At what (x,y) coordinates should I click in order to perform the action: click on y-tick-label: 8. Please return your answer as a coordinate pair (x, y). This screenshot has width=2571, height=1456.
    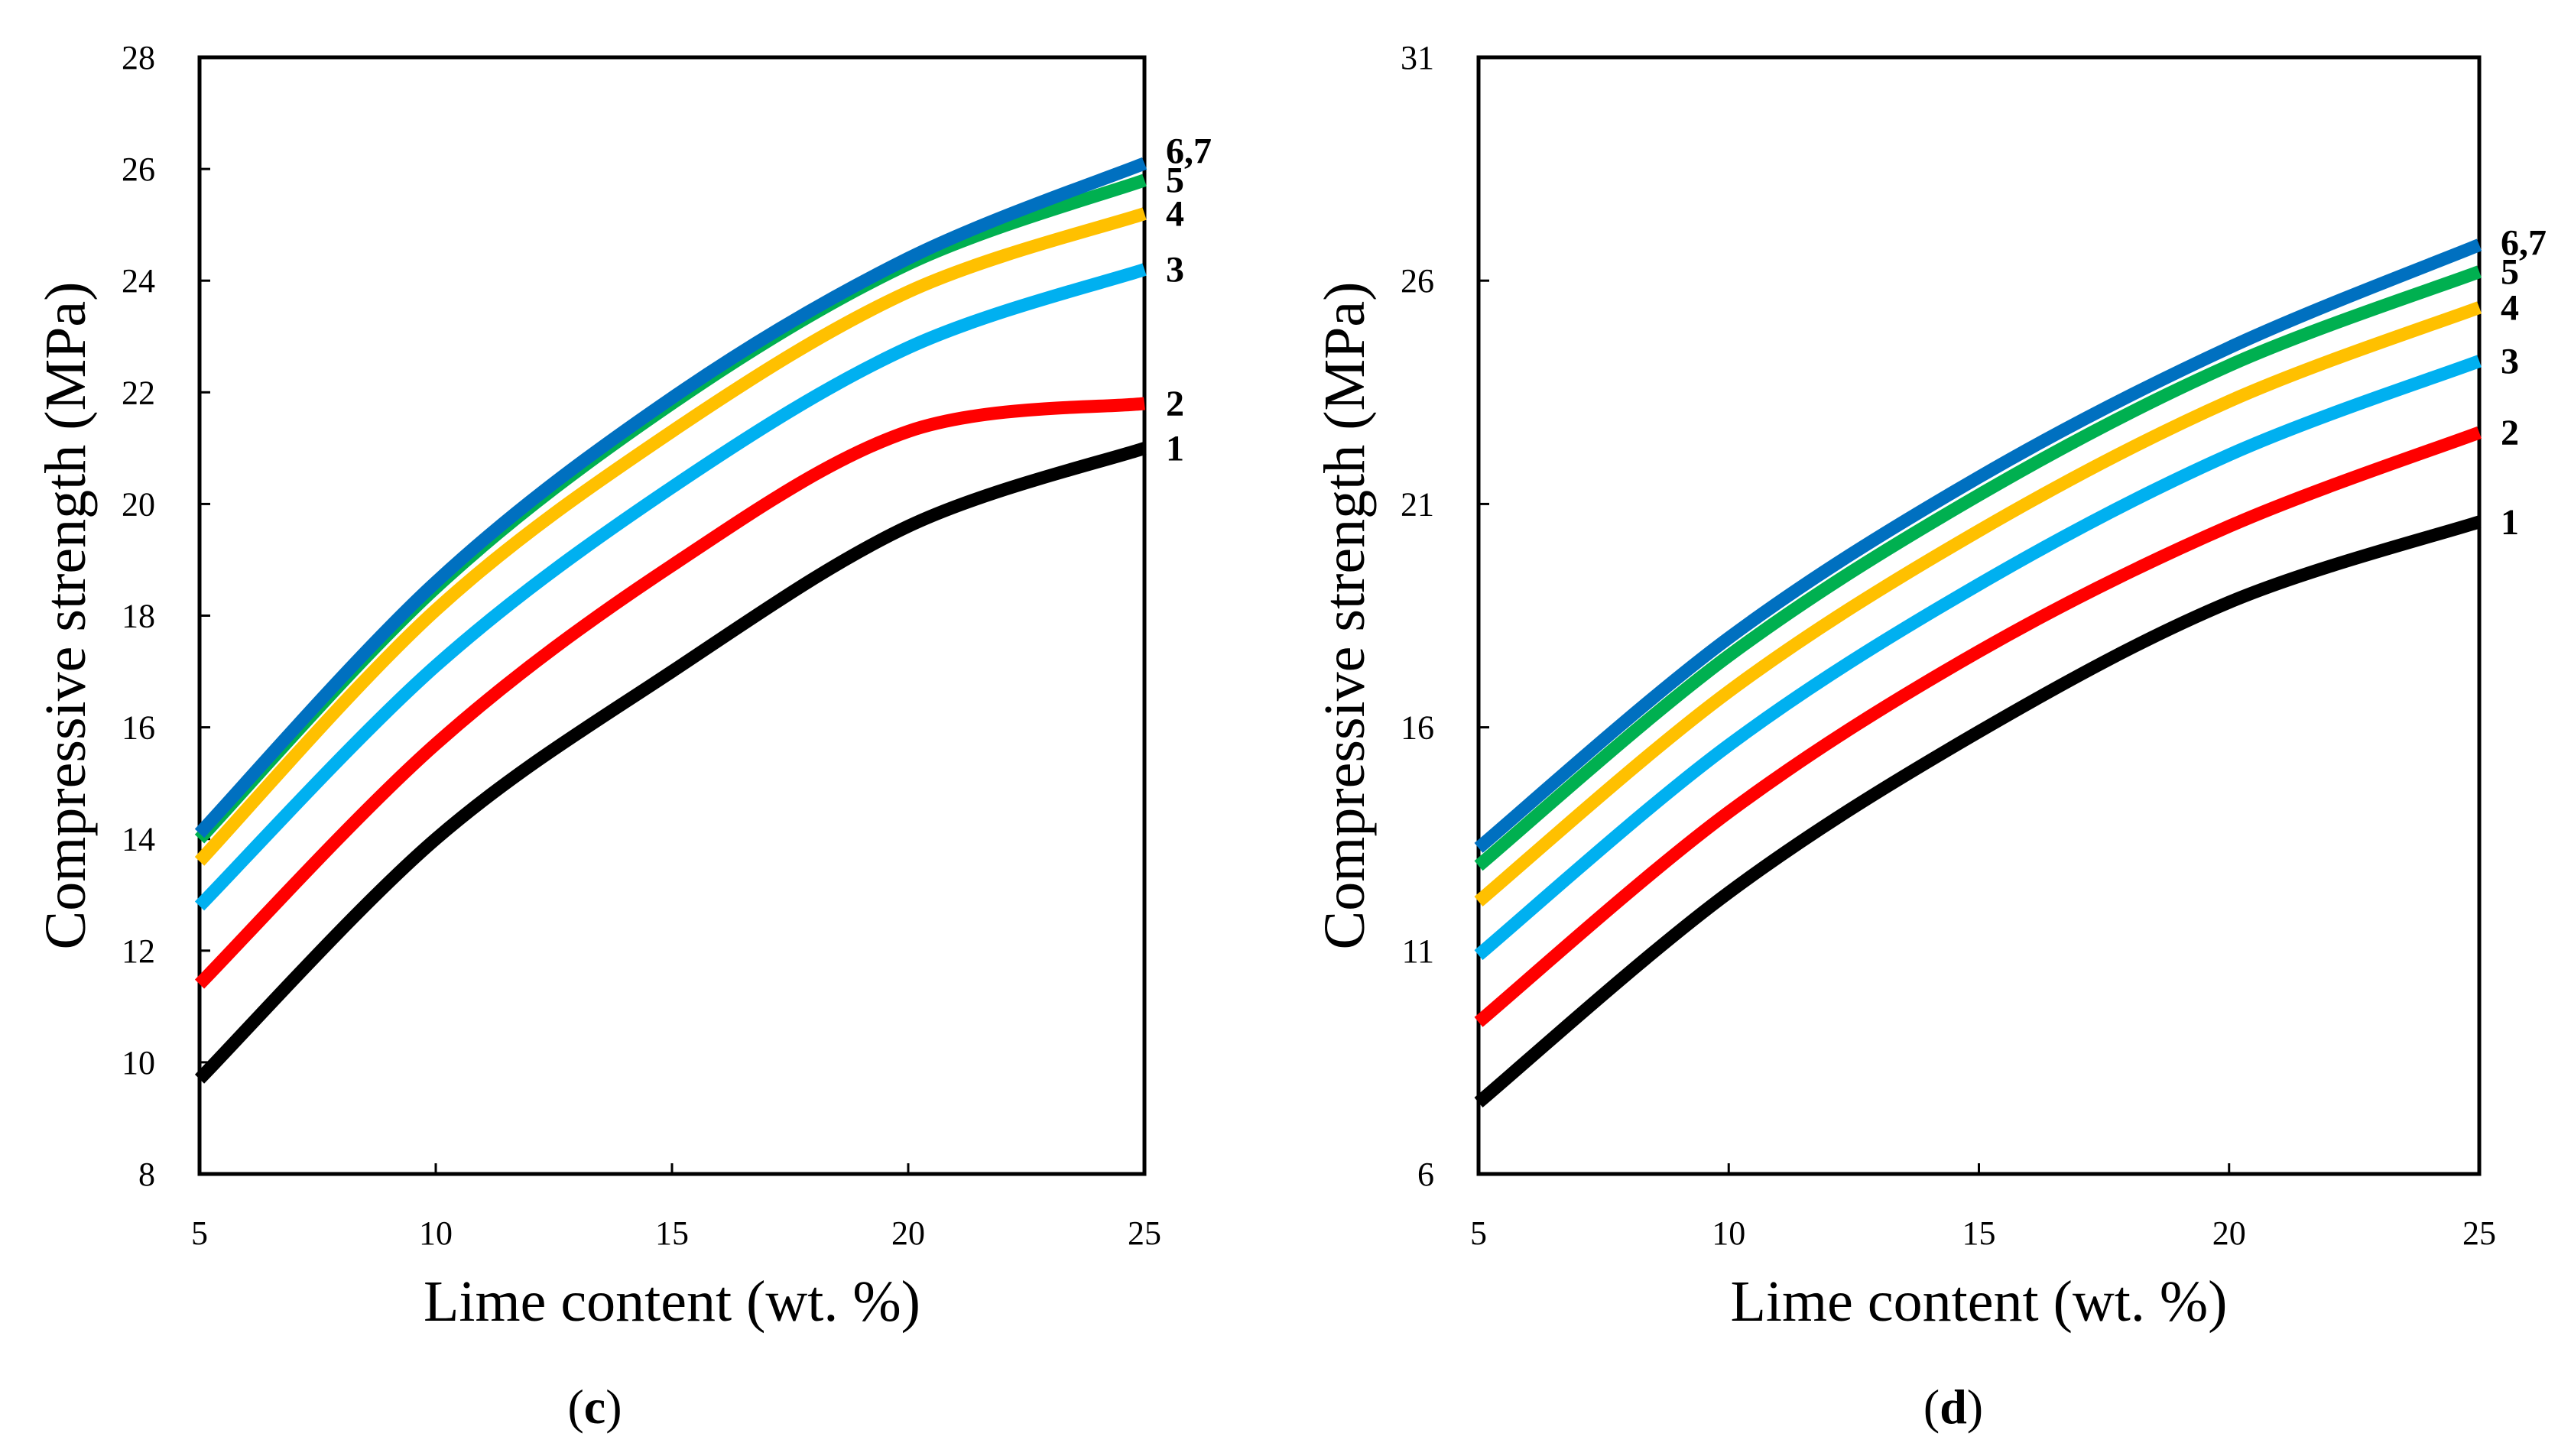
    Looking at the image, I should click on (146, 1174).